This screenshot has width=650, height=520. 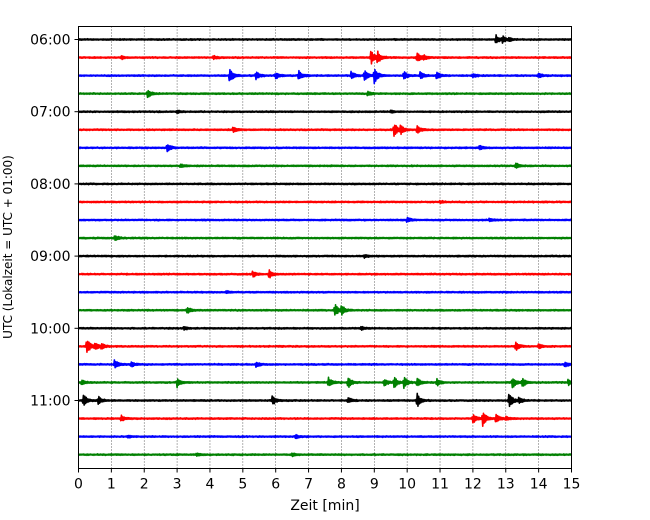 What do you see at coordinates (440, 485) in the screenshot?
I see `x-tick-label: 11` at bounding box center [440, 485].